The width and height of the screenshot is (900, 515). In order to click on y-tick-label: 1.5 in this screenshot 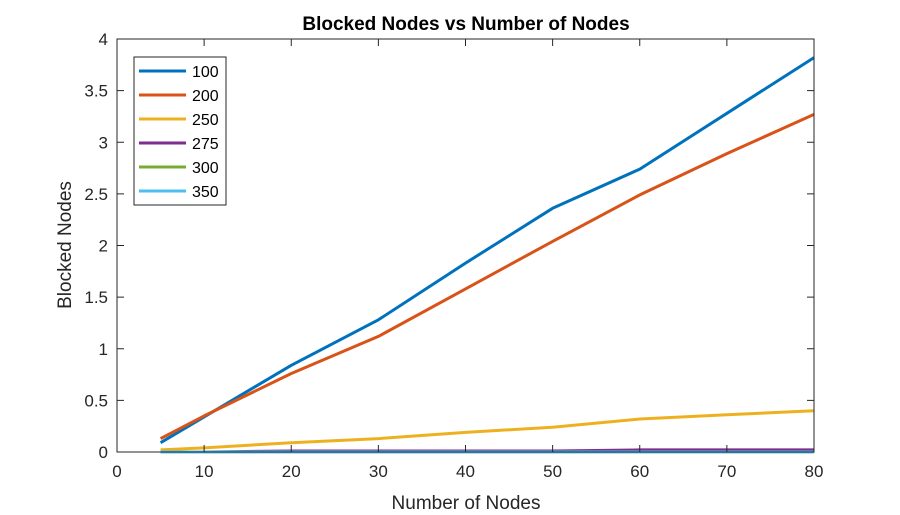, I will do `click(96, 297)`.